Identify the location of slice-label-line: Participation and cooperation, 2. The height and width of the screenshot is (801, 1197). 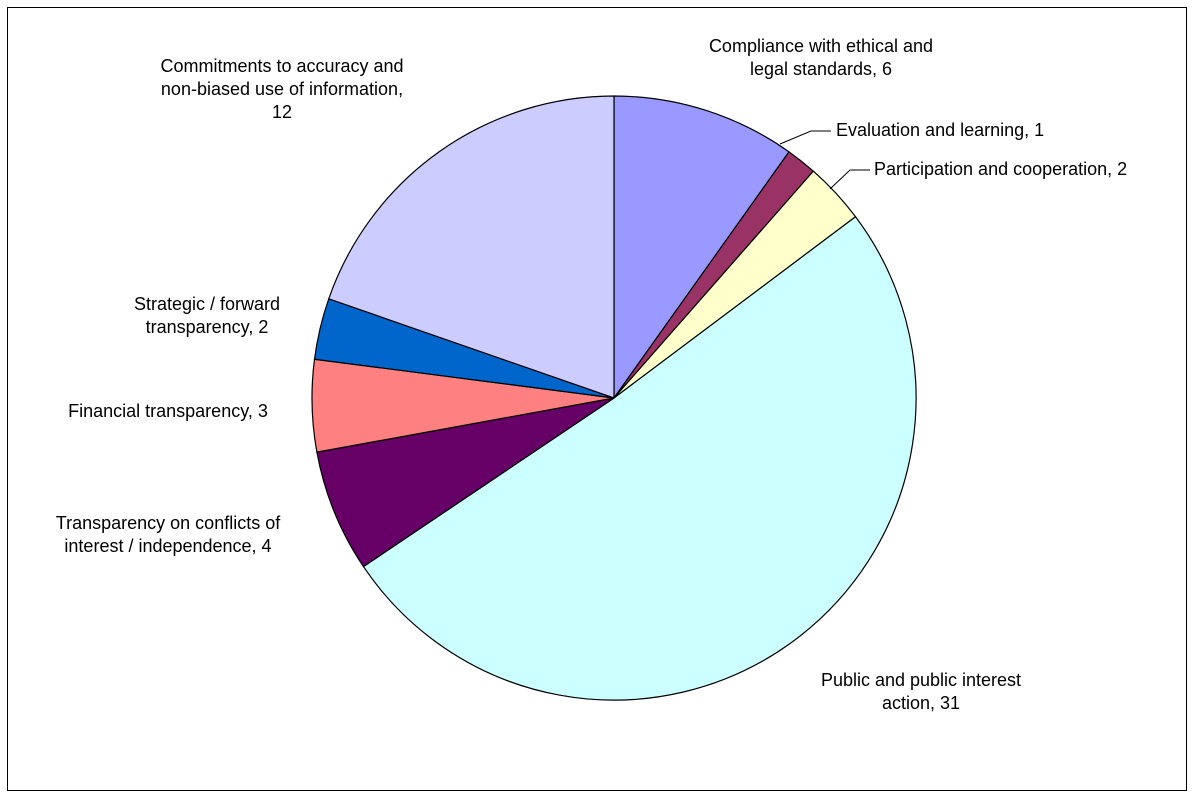
(1000, 169).